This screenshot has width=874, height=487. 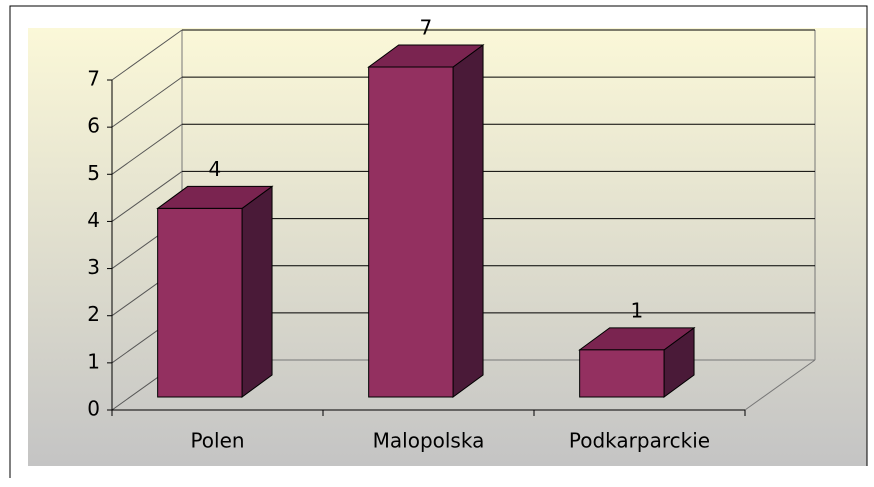 I want to click on x-tick-label: Polen, so click(x=217, y=441).